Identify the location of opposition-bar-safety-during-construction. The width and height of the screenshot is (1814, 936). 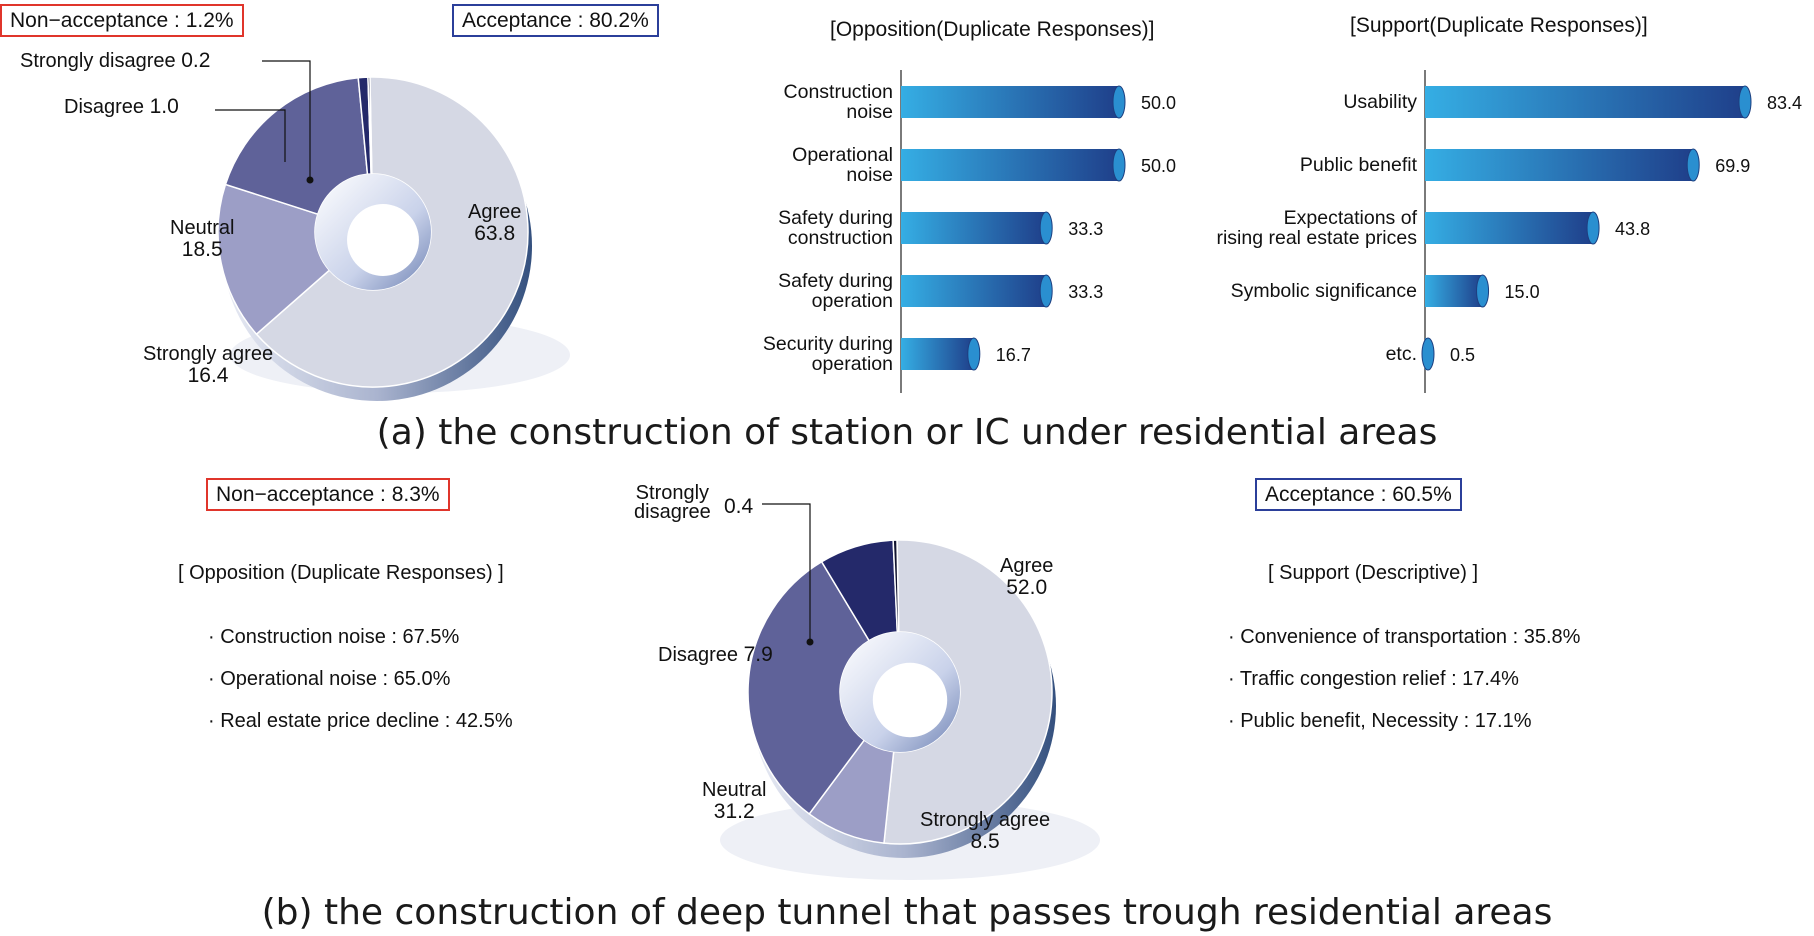
(974, 228).